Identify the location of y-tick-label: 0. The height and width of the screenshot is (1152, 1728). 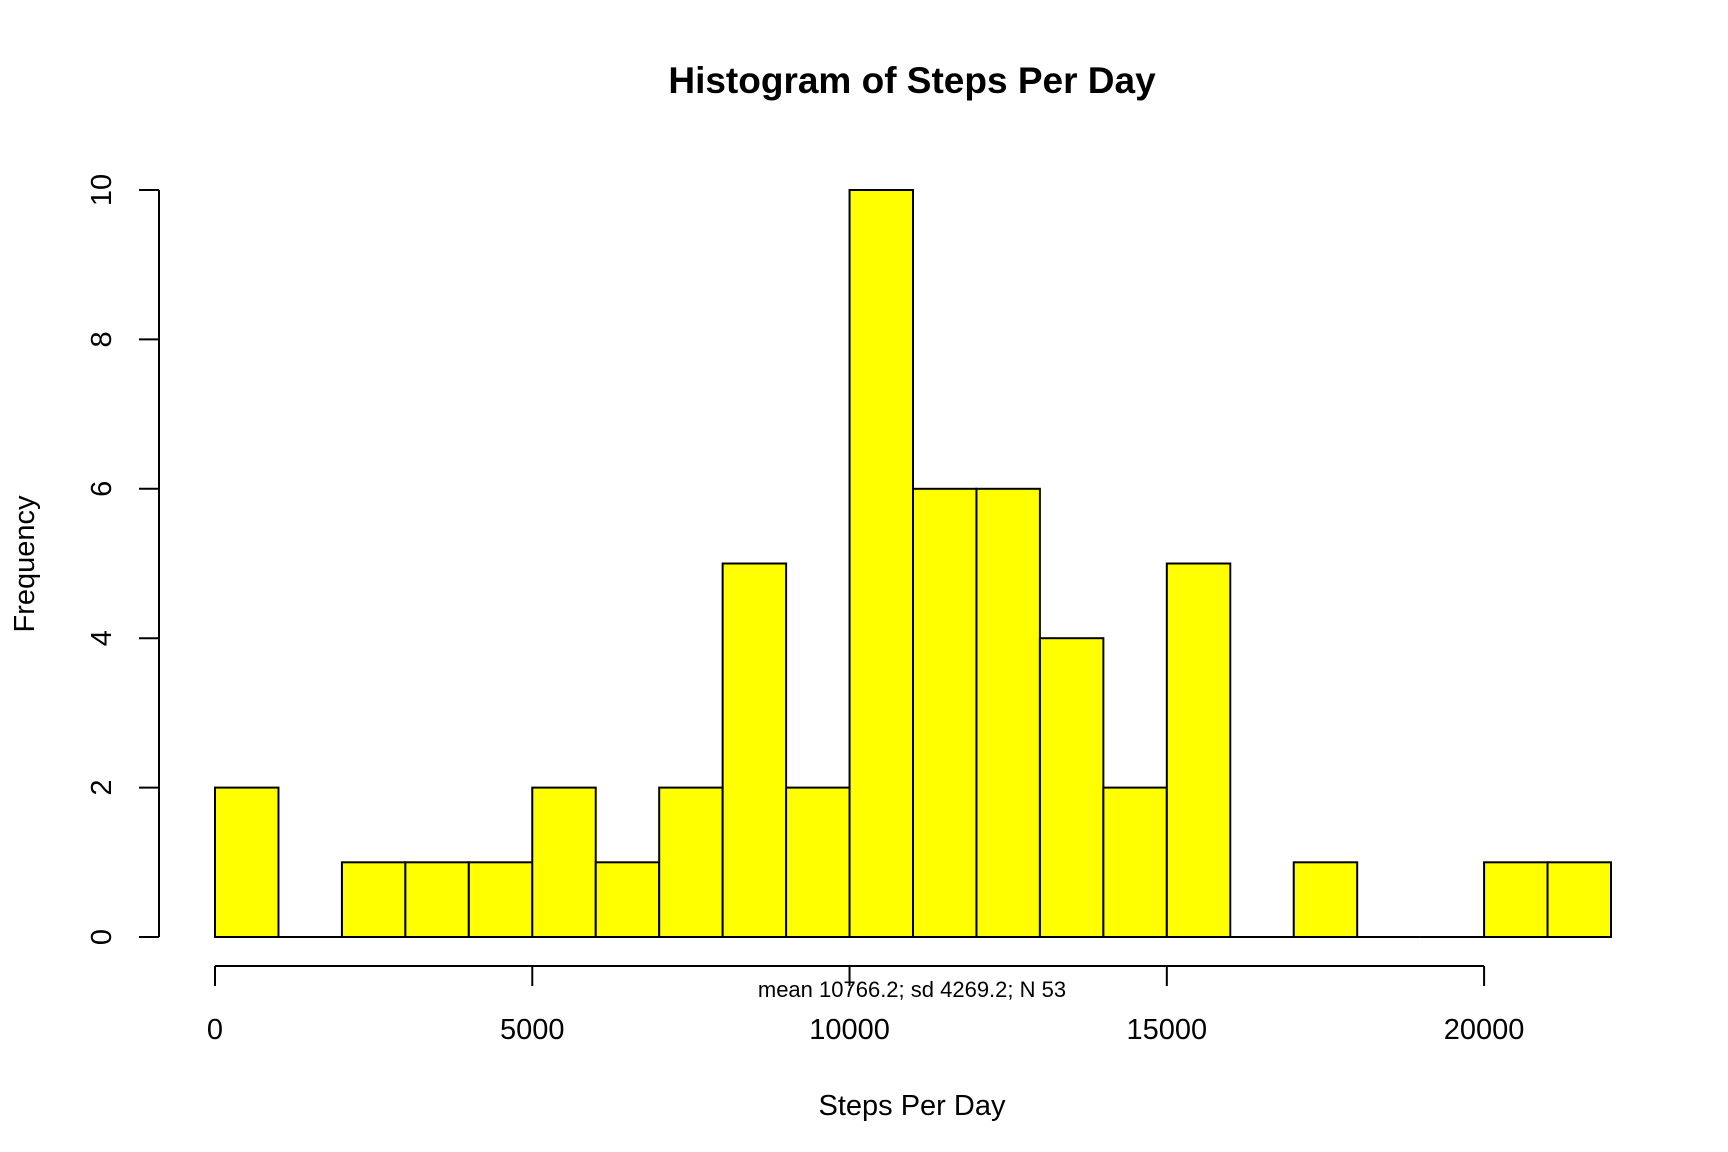
(102, 937).